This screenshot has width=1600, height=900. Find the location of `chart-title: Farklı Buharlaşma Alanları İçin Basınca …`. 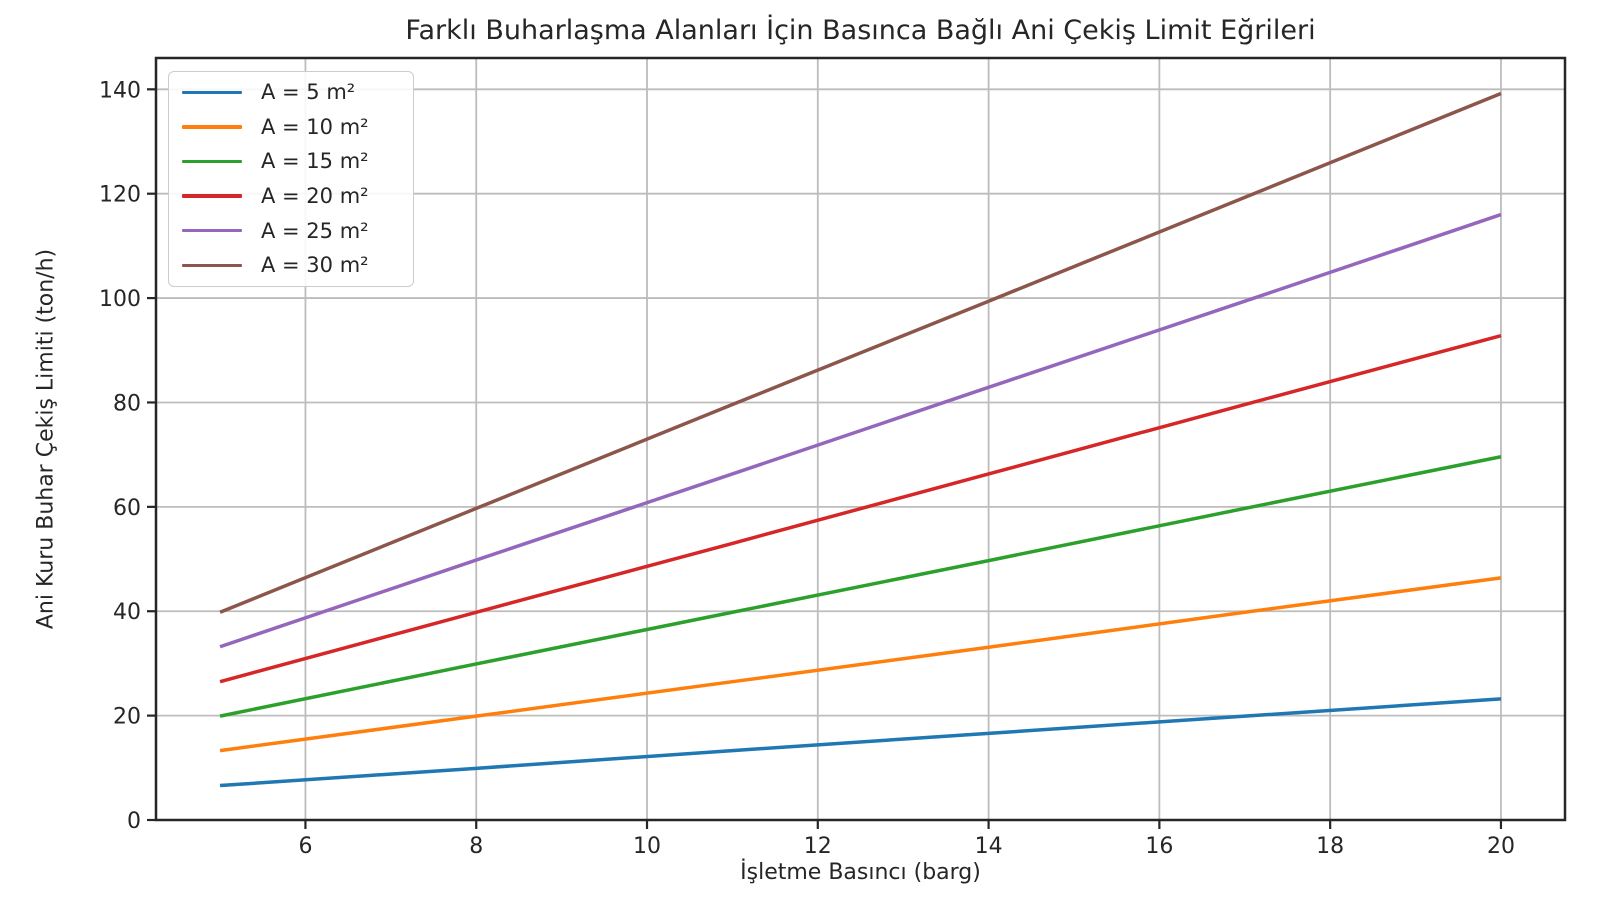

chart-title: Farklı Buharlaşma Alanları İçin Basınca … is located at coordinates (860, 30).